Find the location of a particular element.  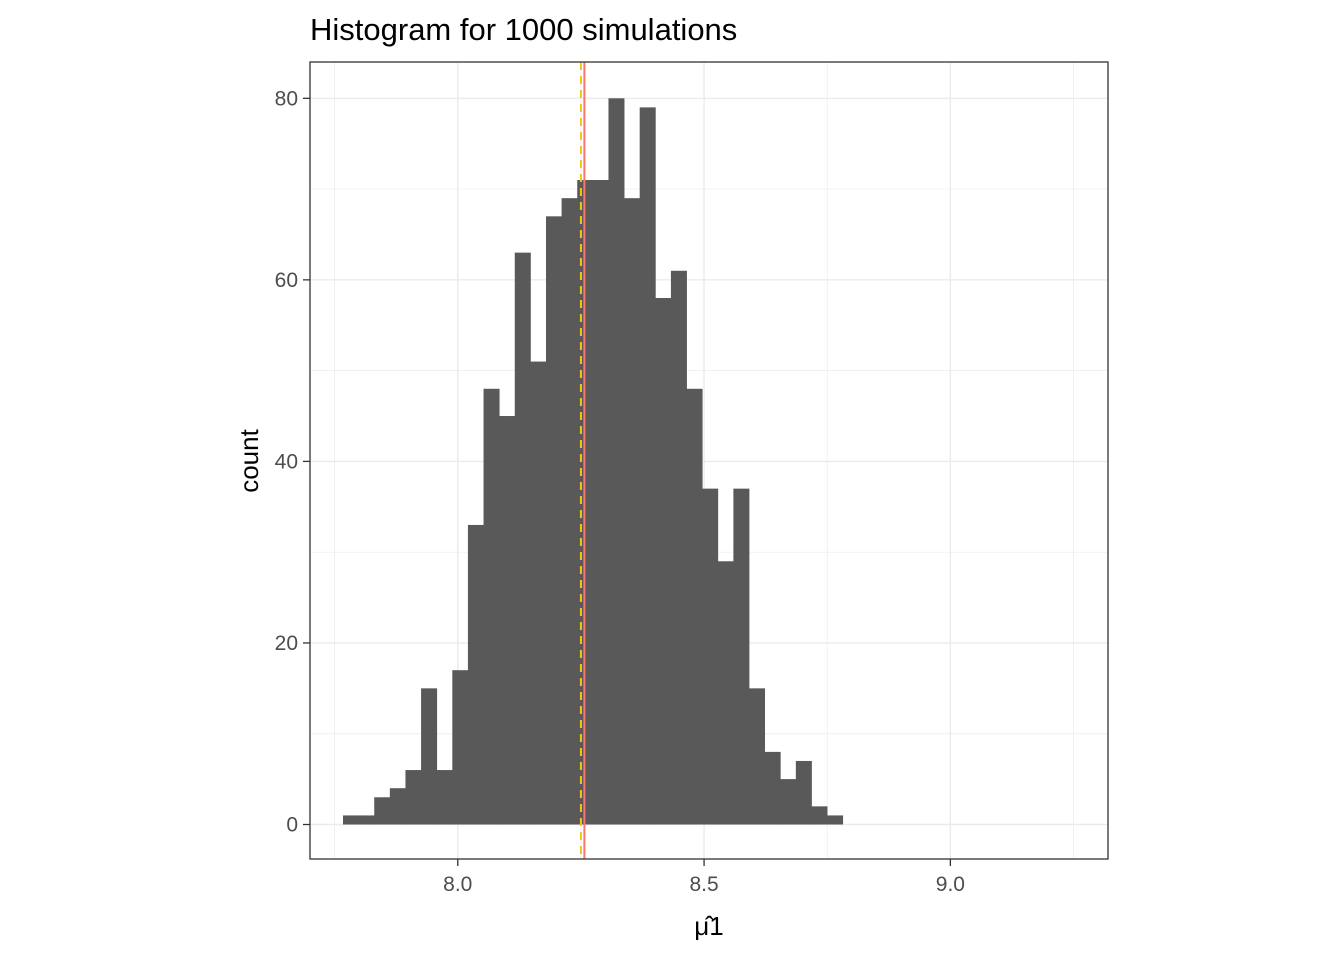

y-axis-title: count is located at coordinates (249, 460).